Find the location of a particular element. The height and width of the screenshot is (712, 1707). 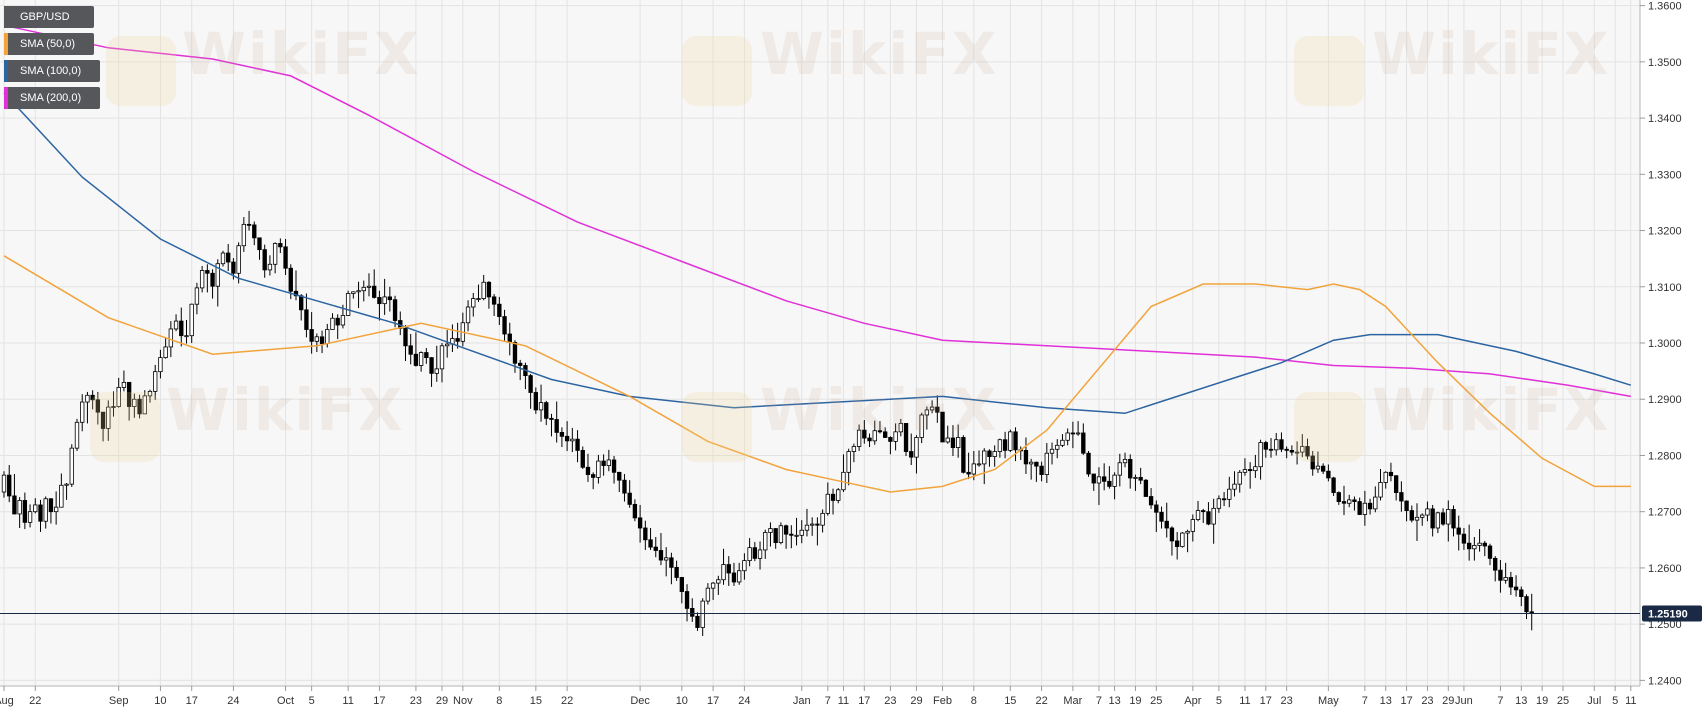

y-tick-label: 1.2500 is located at coordinates (1665, 625).